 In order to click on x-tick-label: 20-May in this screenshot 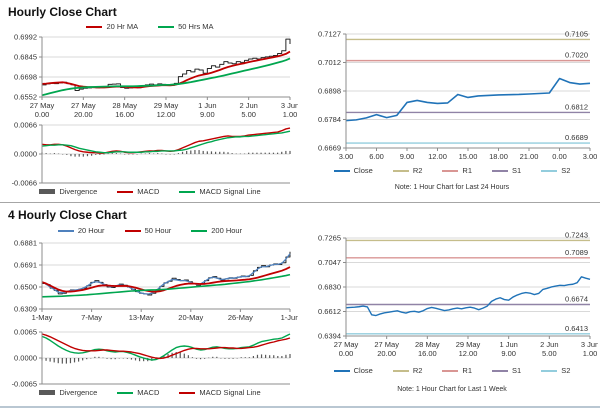, I will do `click(190, 317)`.